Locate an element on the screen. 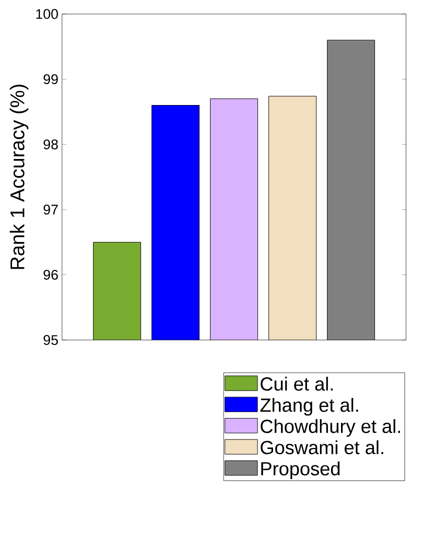  y-tick-label: 99 is located at coordinates (51, 79).